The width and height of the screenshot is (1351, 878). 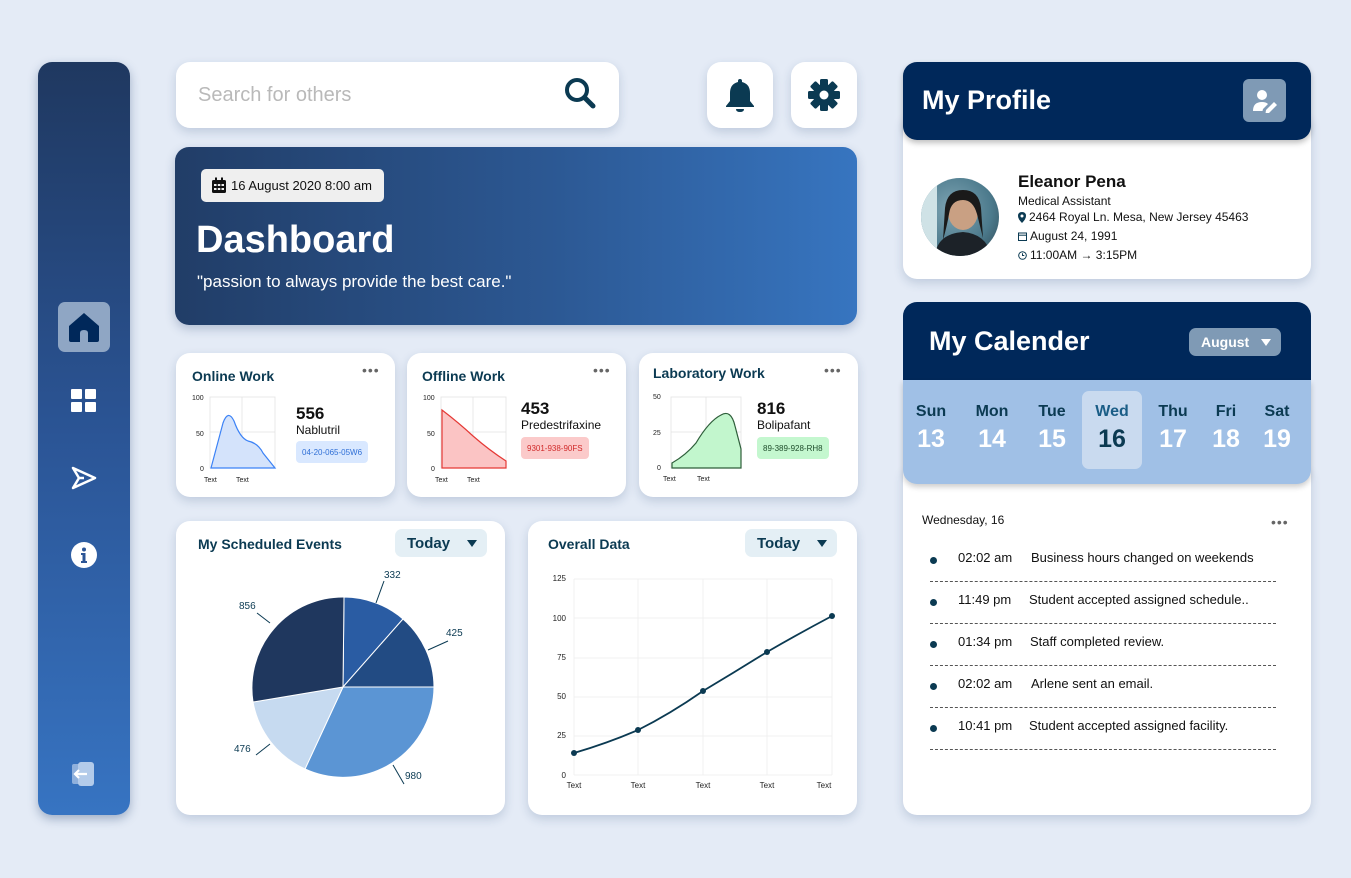 I want to click on sidebar-item-info, so click(x=84, y=555).